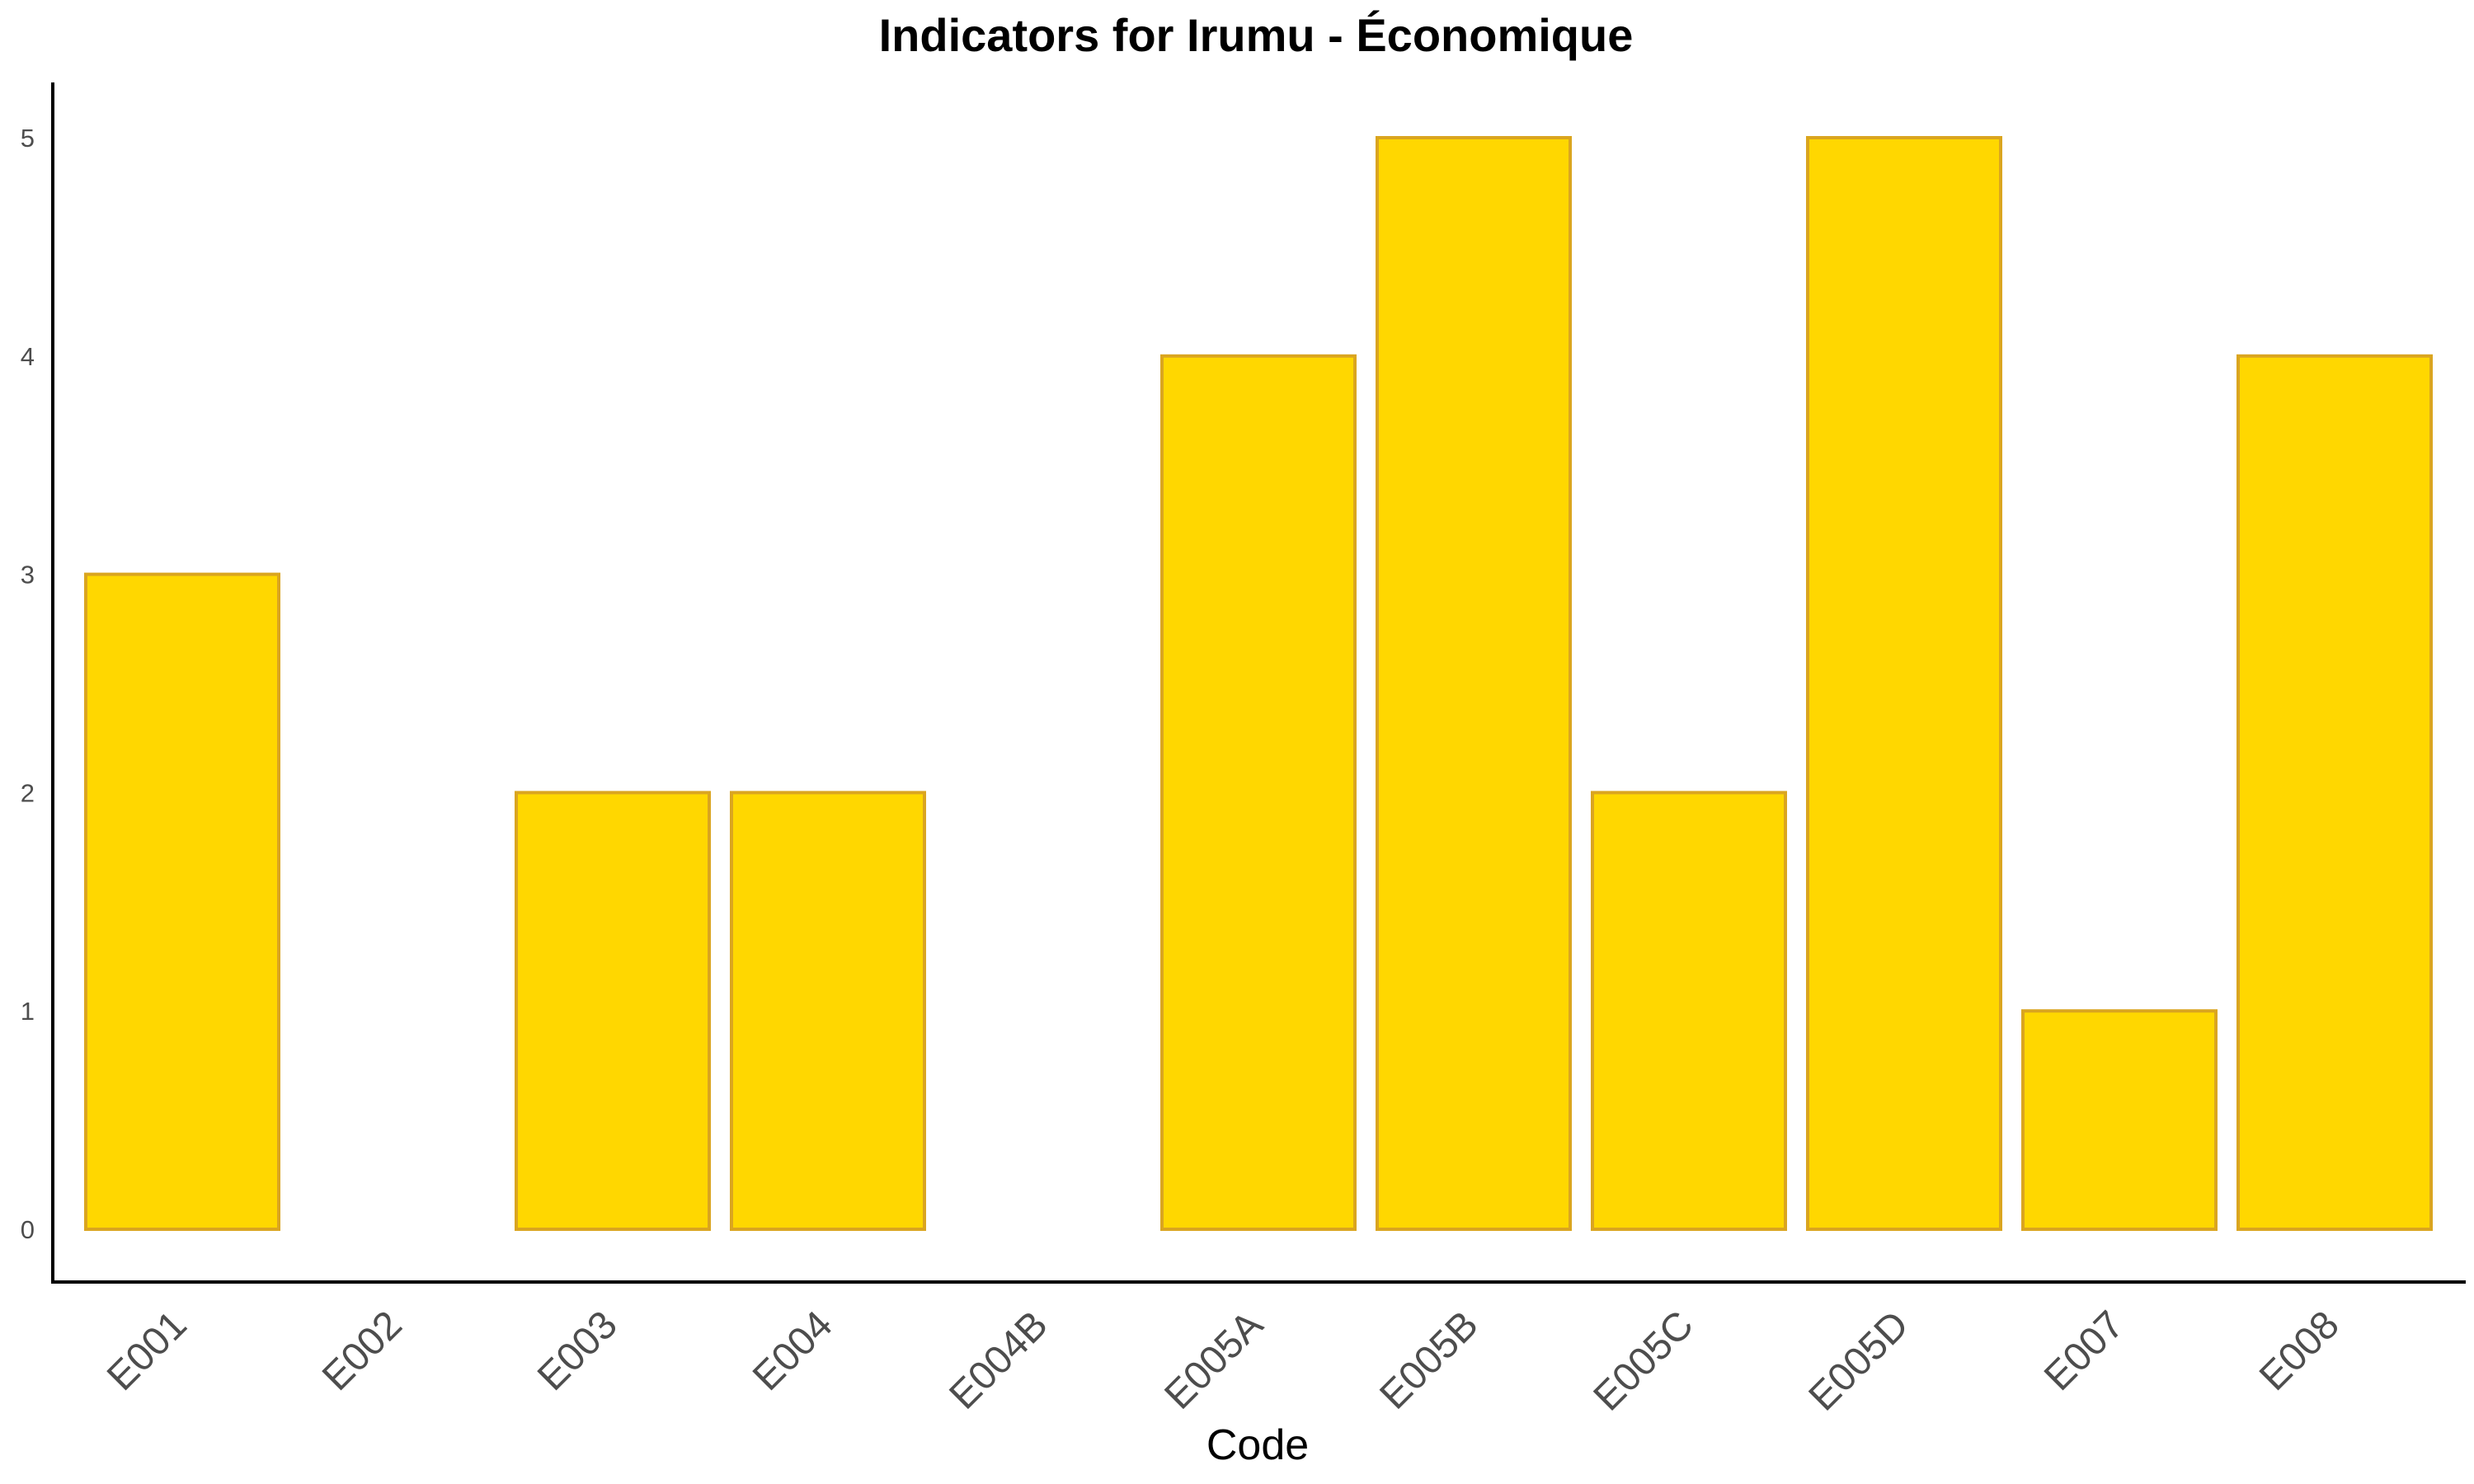  Describe the element at coordinates (147, 1351) in the screenshot. I see `x-tick-label-e001: E001` at that location.